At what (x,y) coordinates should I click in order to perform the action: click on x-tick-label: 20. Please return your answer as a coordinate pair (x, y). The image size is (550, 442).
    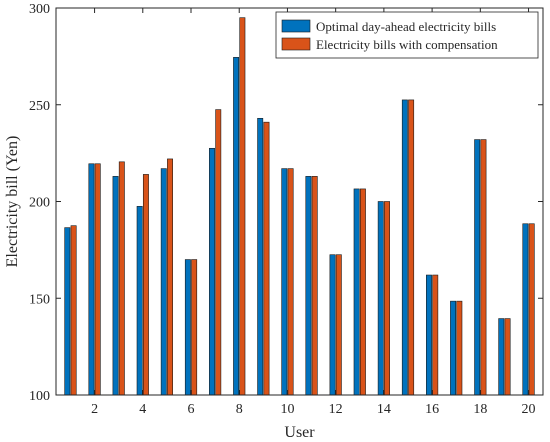
    Looking at the image, I should click on (529, 409).